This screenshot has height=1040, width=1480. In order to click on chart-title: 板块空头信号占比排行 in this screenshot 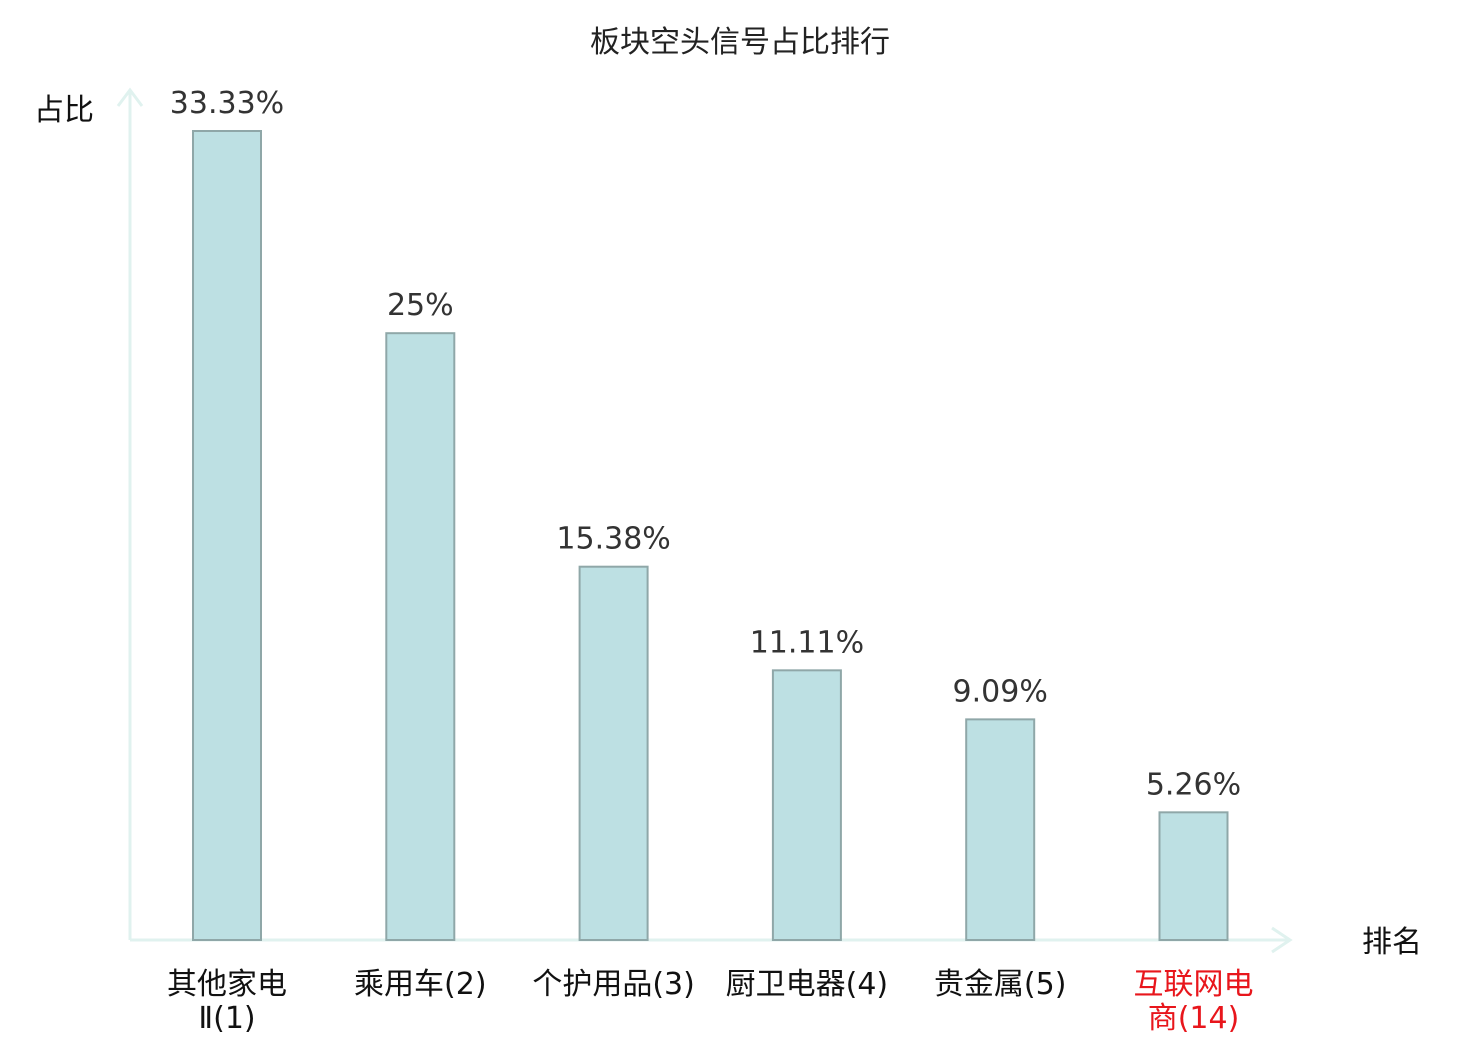, I will do `click(740, 42)`.